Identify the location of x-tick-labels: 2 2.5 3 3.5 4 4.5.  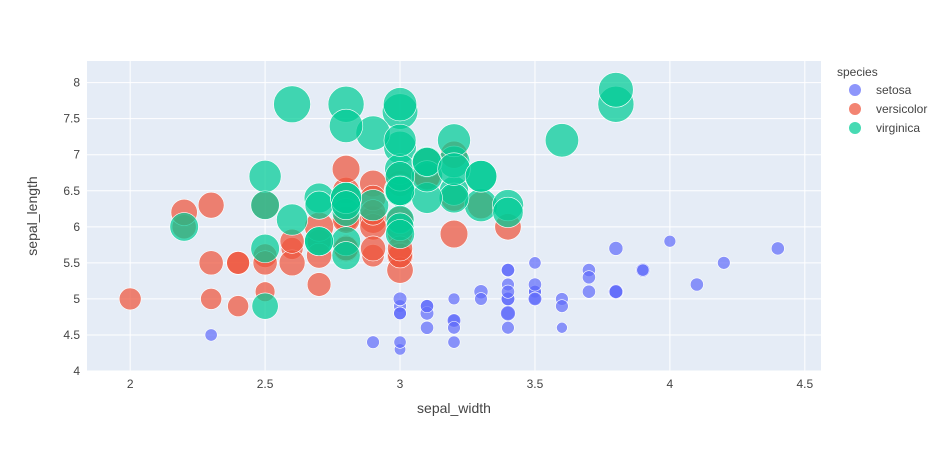
(470, 384).